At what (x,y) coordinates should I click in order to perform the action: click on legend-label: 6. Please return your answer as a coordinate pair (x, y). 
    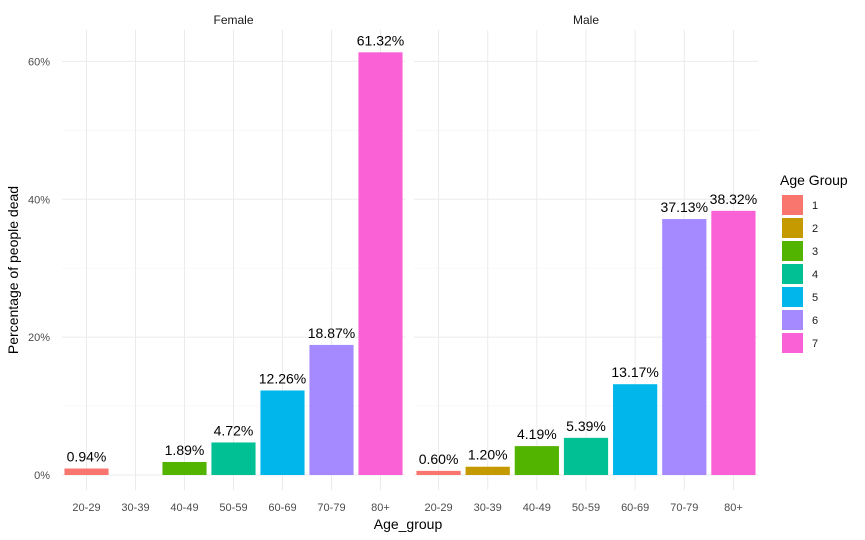
    Looking at the image, I should click on (815, 321).